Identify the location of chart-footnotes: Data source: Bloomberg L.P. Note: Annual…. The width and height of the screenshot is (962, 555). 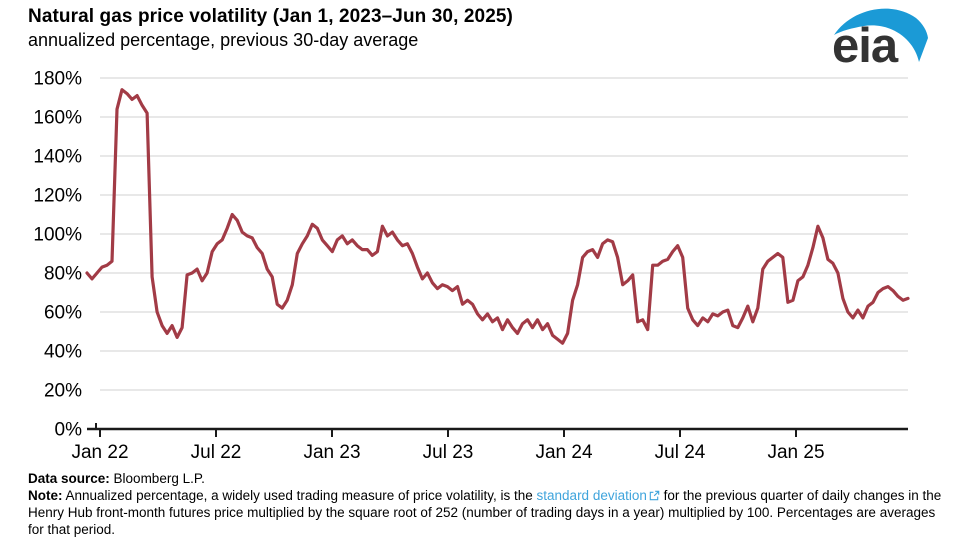
(487, 504).